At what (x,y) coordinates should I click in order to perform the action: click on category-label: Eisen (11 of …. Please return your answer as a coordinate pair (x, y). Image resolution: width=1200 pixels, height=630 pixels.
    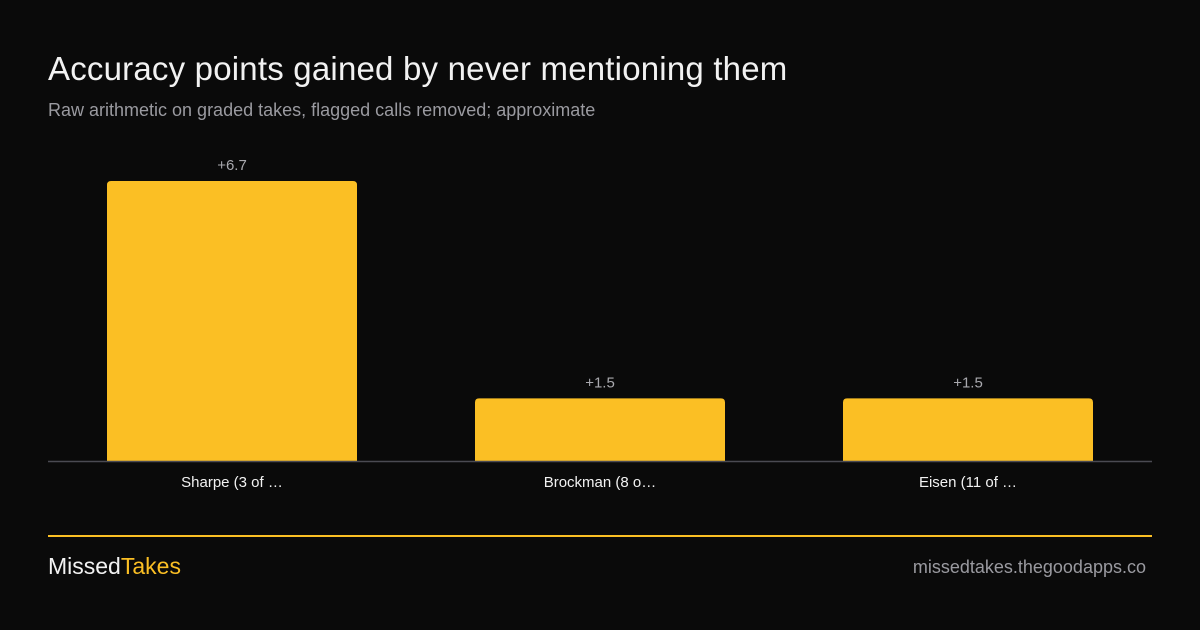
    Looking at the image, I should click on (968, 482).